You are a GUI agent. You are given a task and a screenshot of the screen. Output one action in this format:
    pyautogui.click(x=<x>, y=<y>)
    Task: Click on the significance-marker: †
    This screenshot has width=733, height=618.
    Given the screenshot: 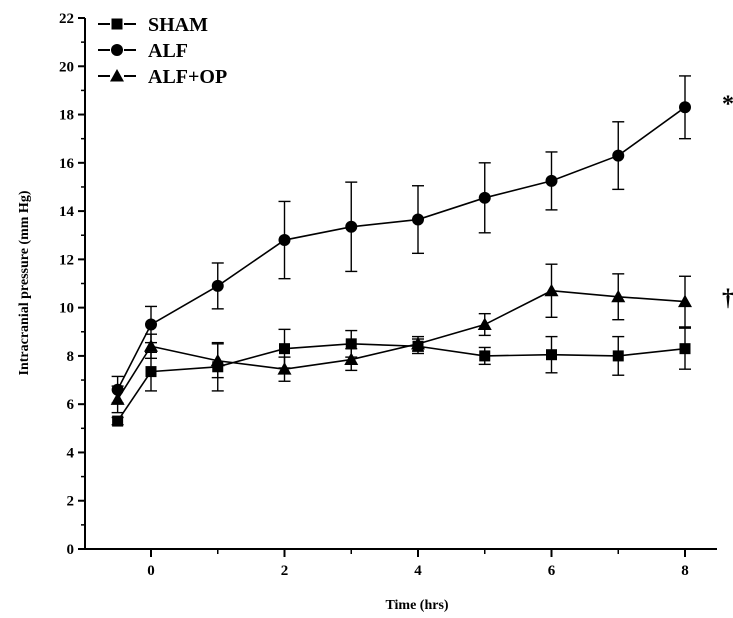 What is the action you would take?
    pyautogui.click(x=727, y=299)
    